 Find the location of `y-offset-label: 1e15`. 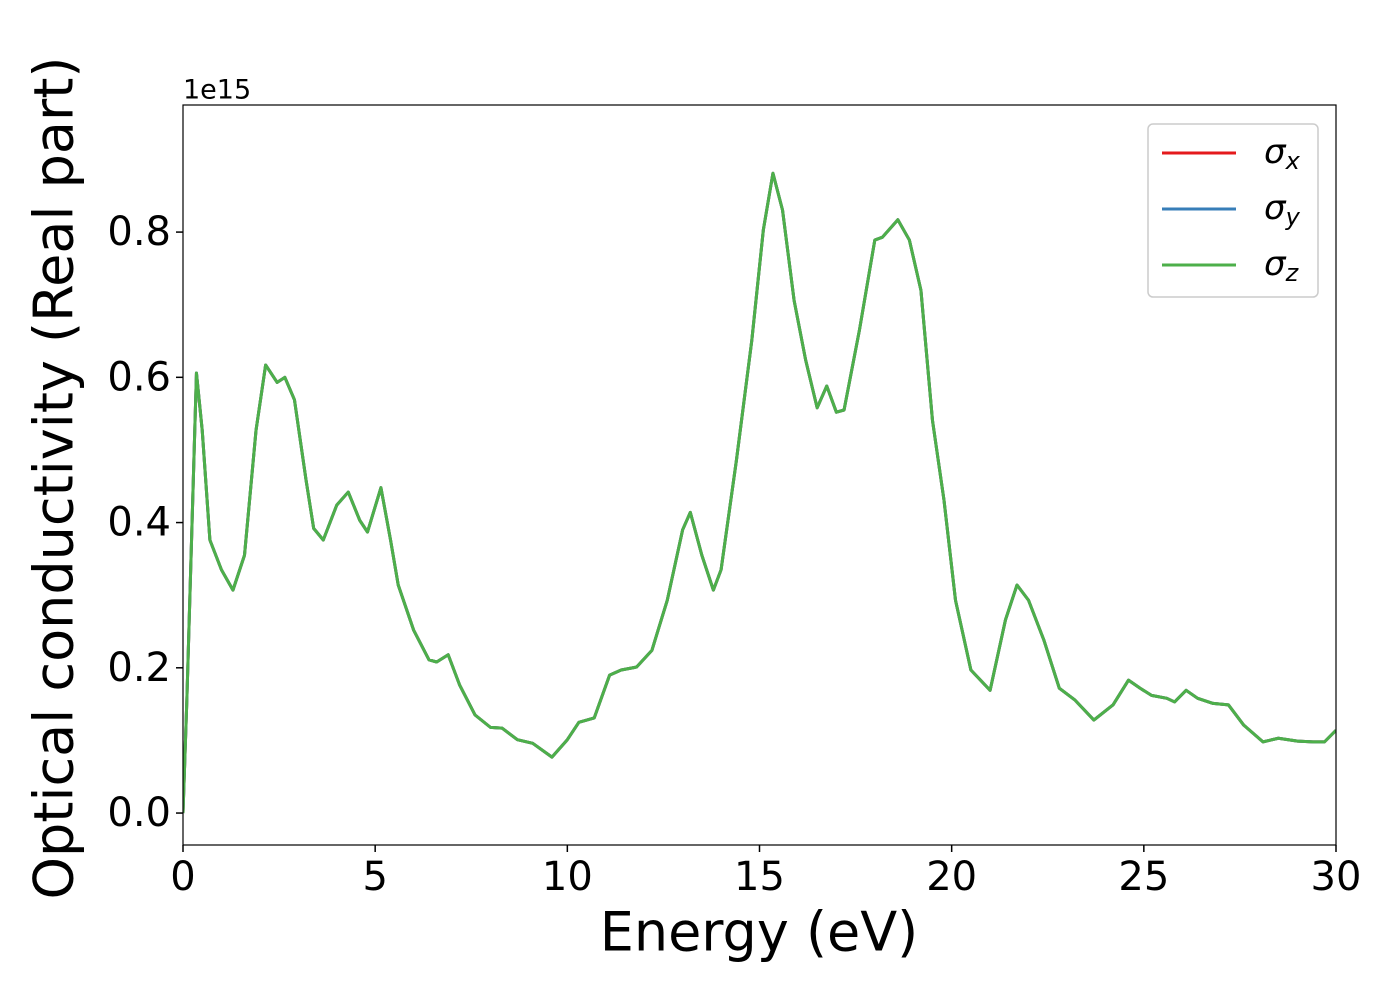

y-offset-label: 1e15 is located at coordinates (217, 90).